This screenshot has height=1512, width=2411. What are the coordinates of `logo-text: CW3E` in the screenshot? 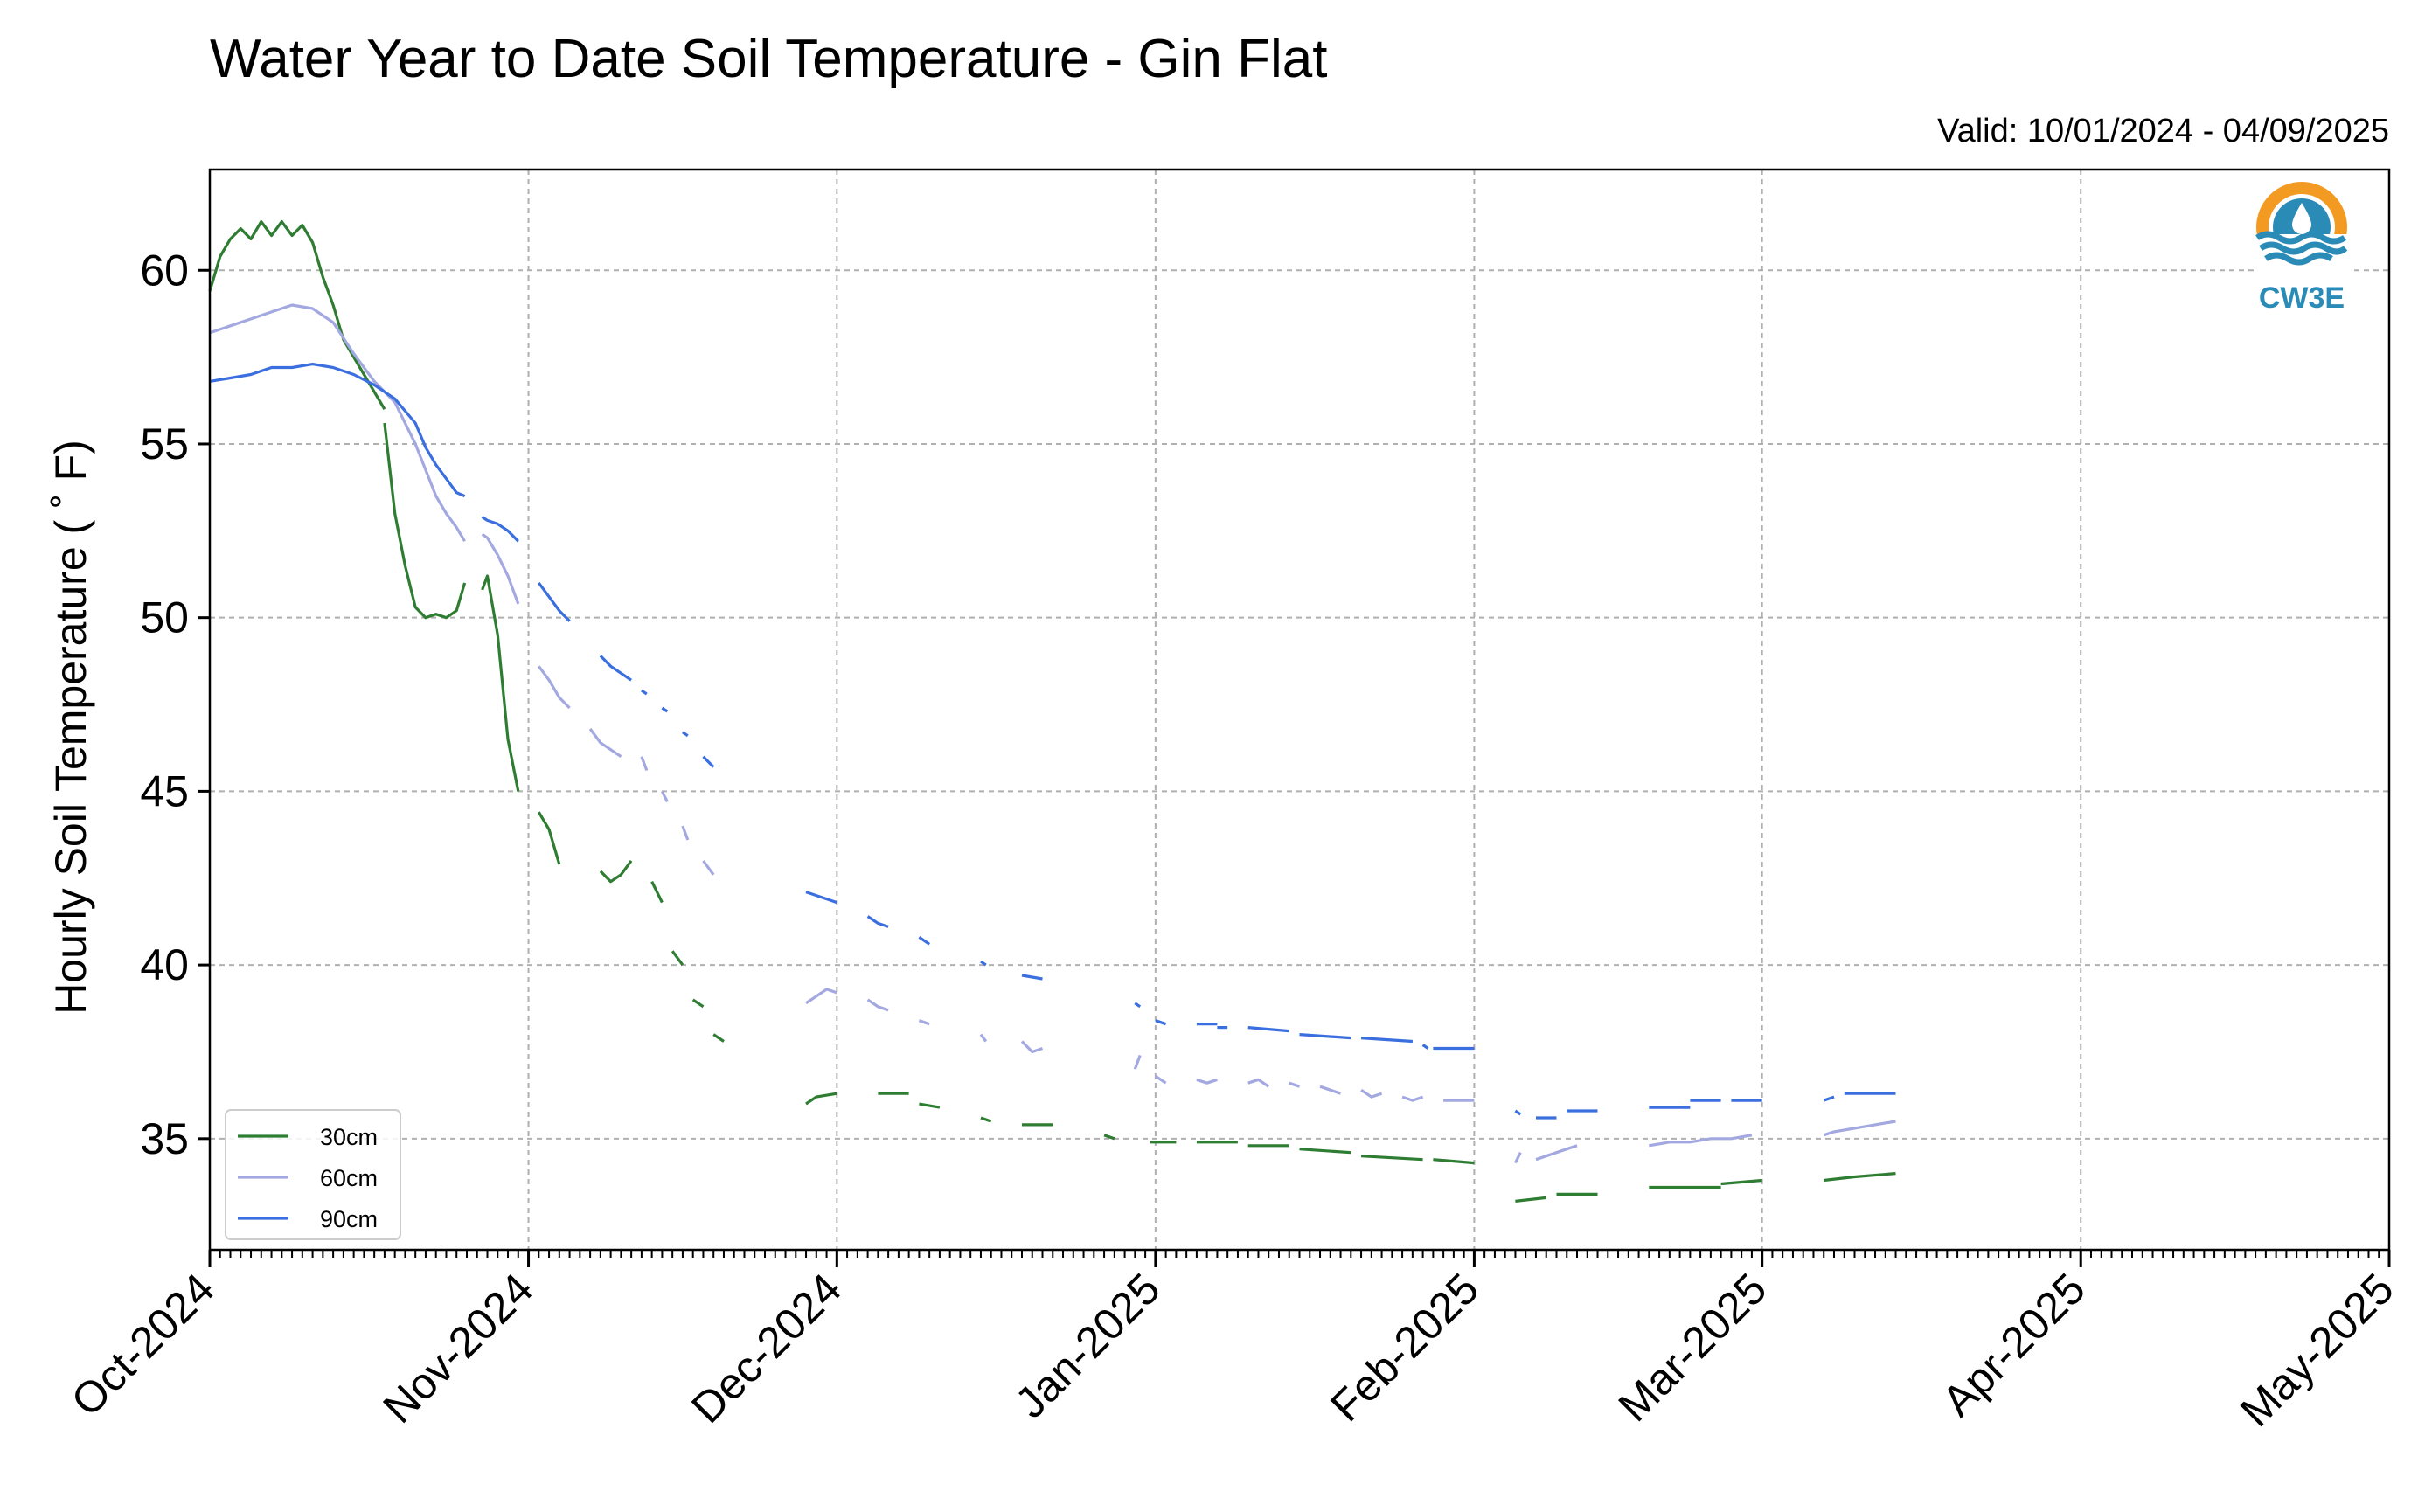 It's located at (2302, 298).